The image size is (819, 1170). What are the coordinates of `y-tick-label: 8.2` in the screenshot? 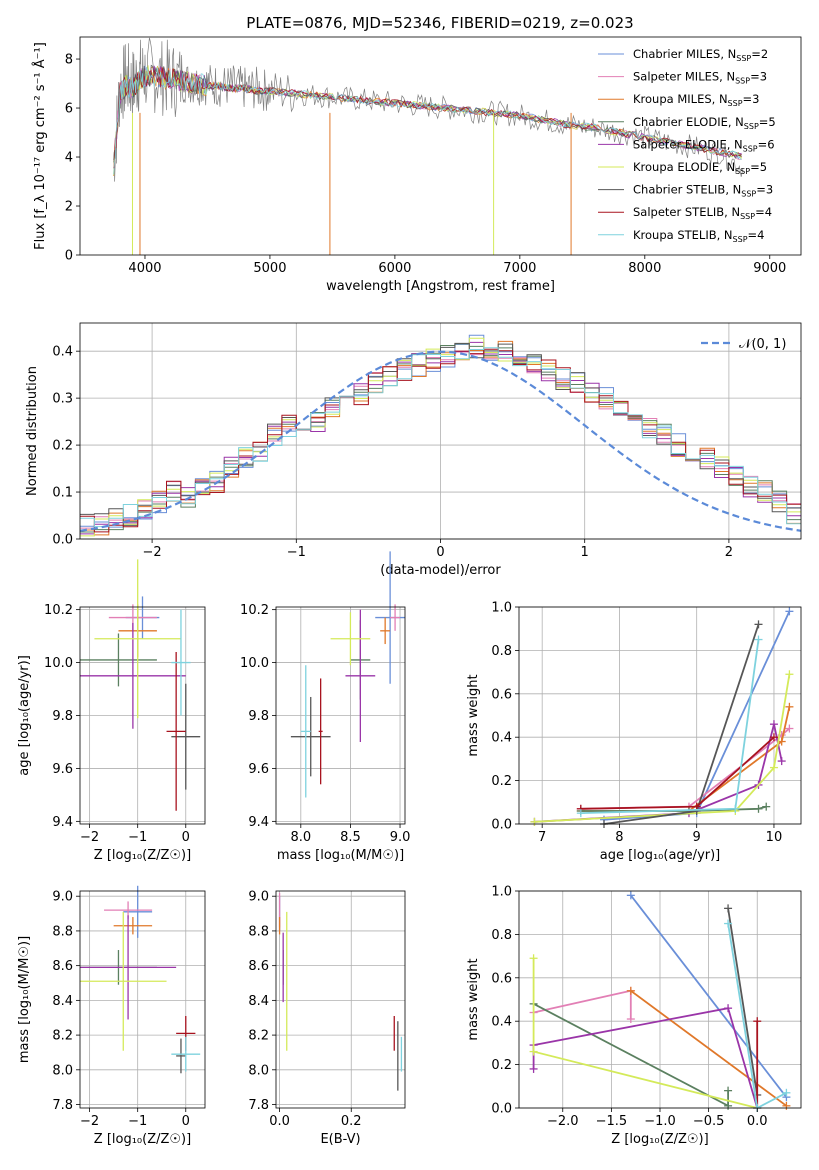 It's located at (258, 1036).